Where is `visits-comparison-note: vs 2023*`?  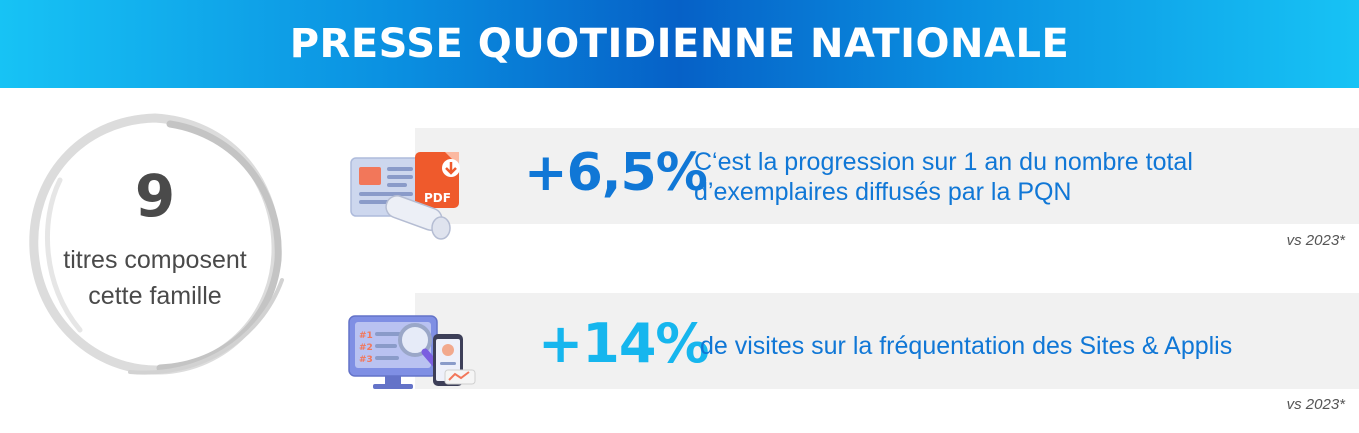 visits-comparison-note: vs 2023* is located at coordinates (1315, 404).